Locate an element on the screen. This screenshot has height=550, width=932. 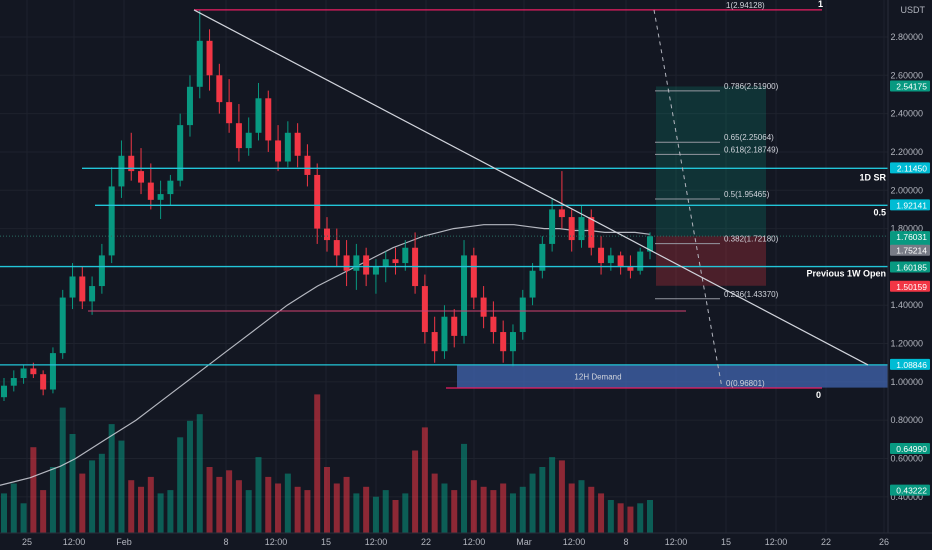
position-loss-zone is located at coordinates (711, 261).